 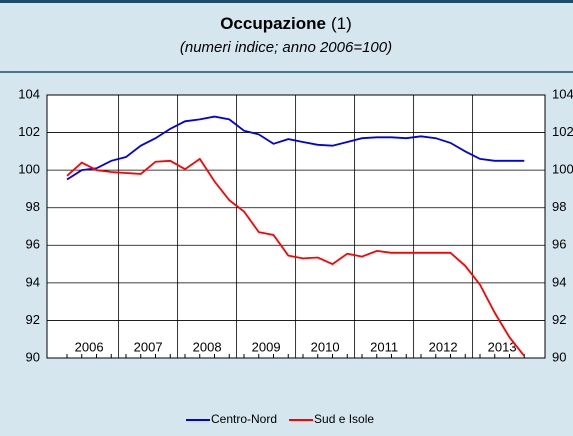 What do you see at coordinates (286, 47) in the screenshot?
I see `chart-subtitle: (numeri indice; anno 2006=100)` at bounding box center [286, 47].